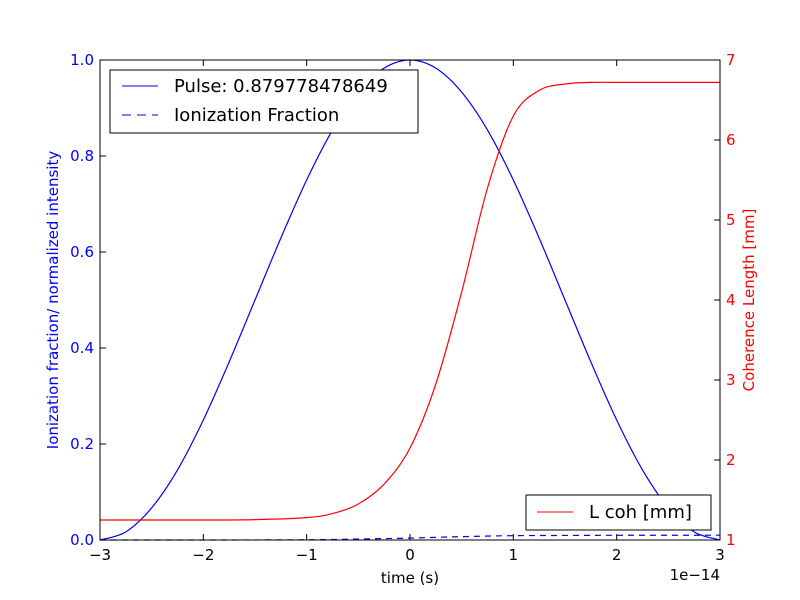 This screenshot has width=800, height=600. I want to click on x-tick-label: −1, so click(307, 555).